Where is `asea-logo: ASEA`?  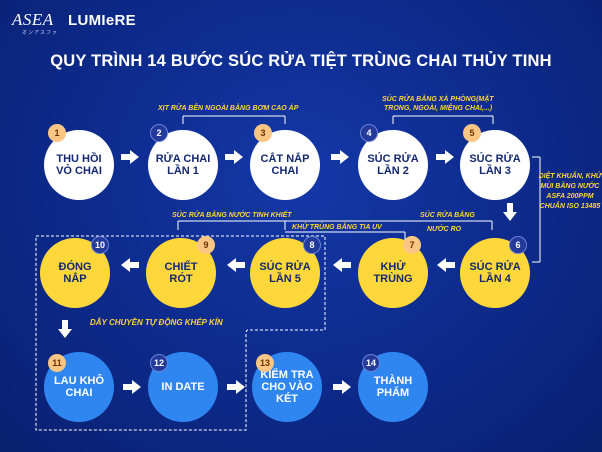
asea-logo: ASEA is located at coordinates (33, 19).